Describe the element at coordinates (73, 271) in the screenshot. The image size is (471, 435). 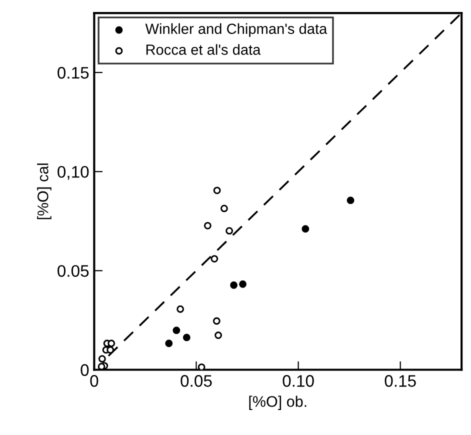
I see `y-tick-label: 0.05` at that location.